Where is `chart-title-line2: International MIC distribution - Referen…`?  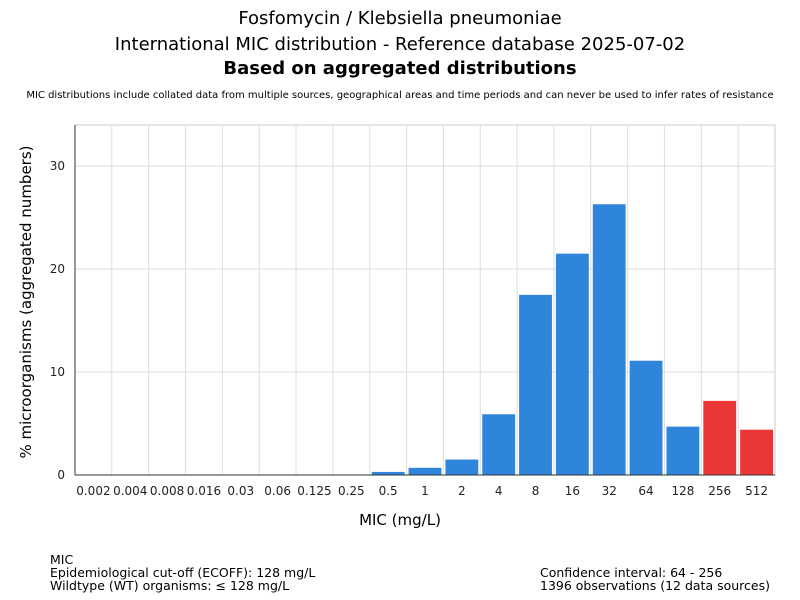
chart-title-line2: International MIC distribution - Referen… is located at coordinates (400, 44).